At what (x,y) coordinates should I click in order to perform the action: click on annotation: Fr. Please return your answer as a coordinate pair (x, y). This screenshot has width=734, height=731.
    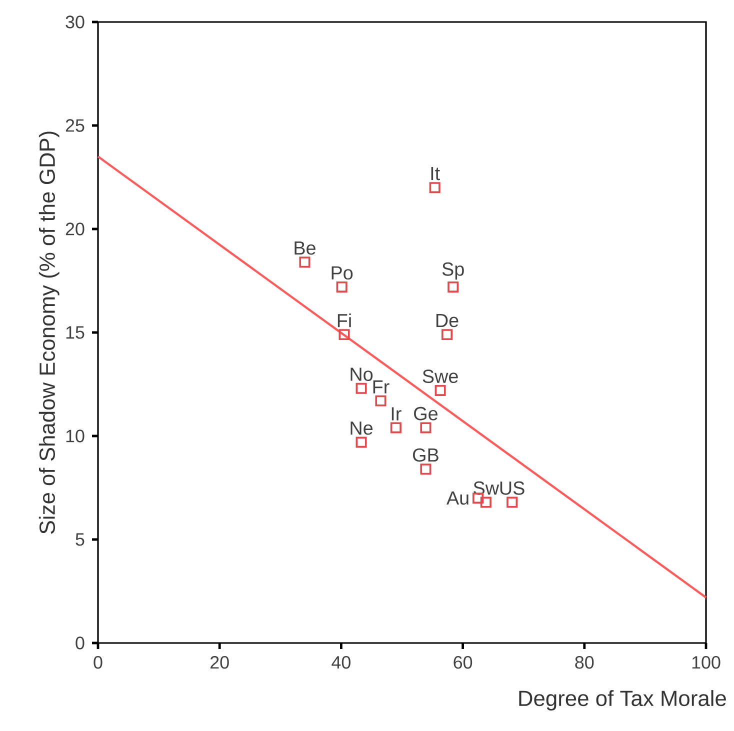
    Looking at the image, I should click on (381, 387).